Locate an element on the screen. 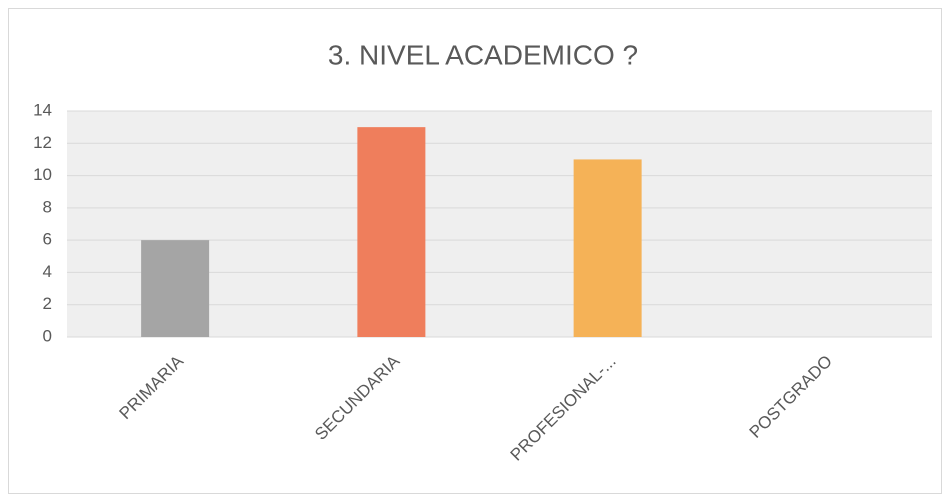 The image size is (950, 502). y-tick-label: 2 is located at coordinates (47, 303).